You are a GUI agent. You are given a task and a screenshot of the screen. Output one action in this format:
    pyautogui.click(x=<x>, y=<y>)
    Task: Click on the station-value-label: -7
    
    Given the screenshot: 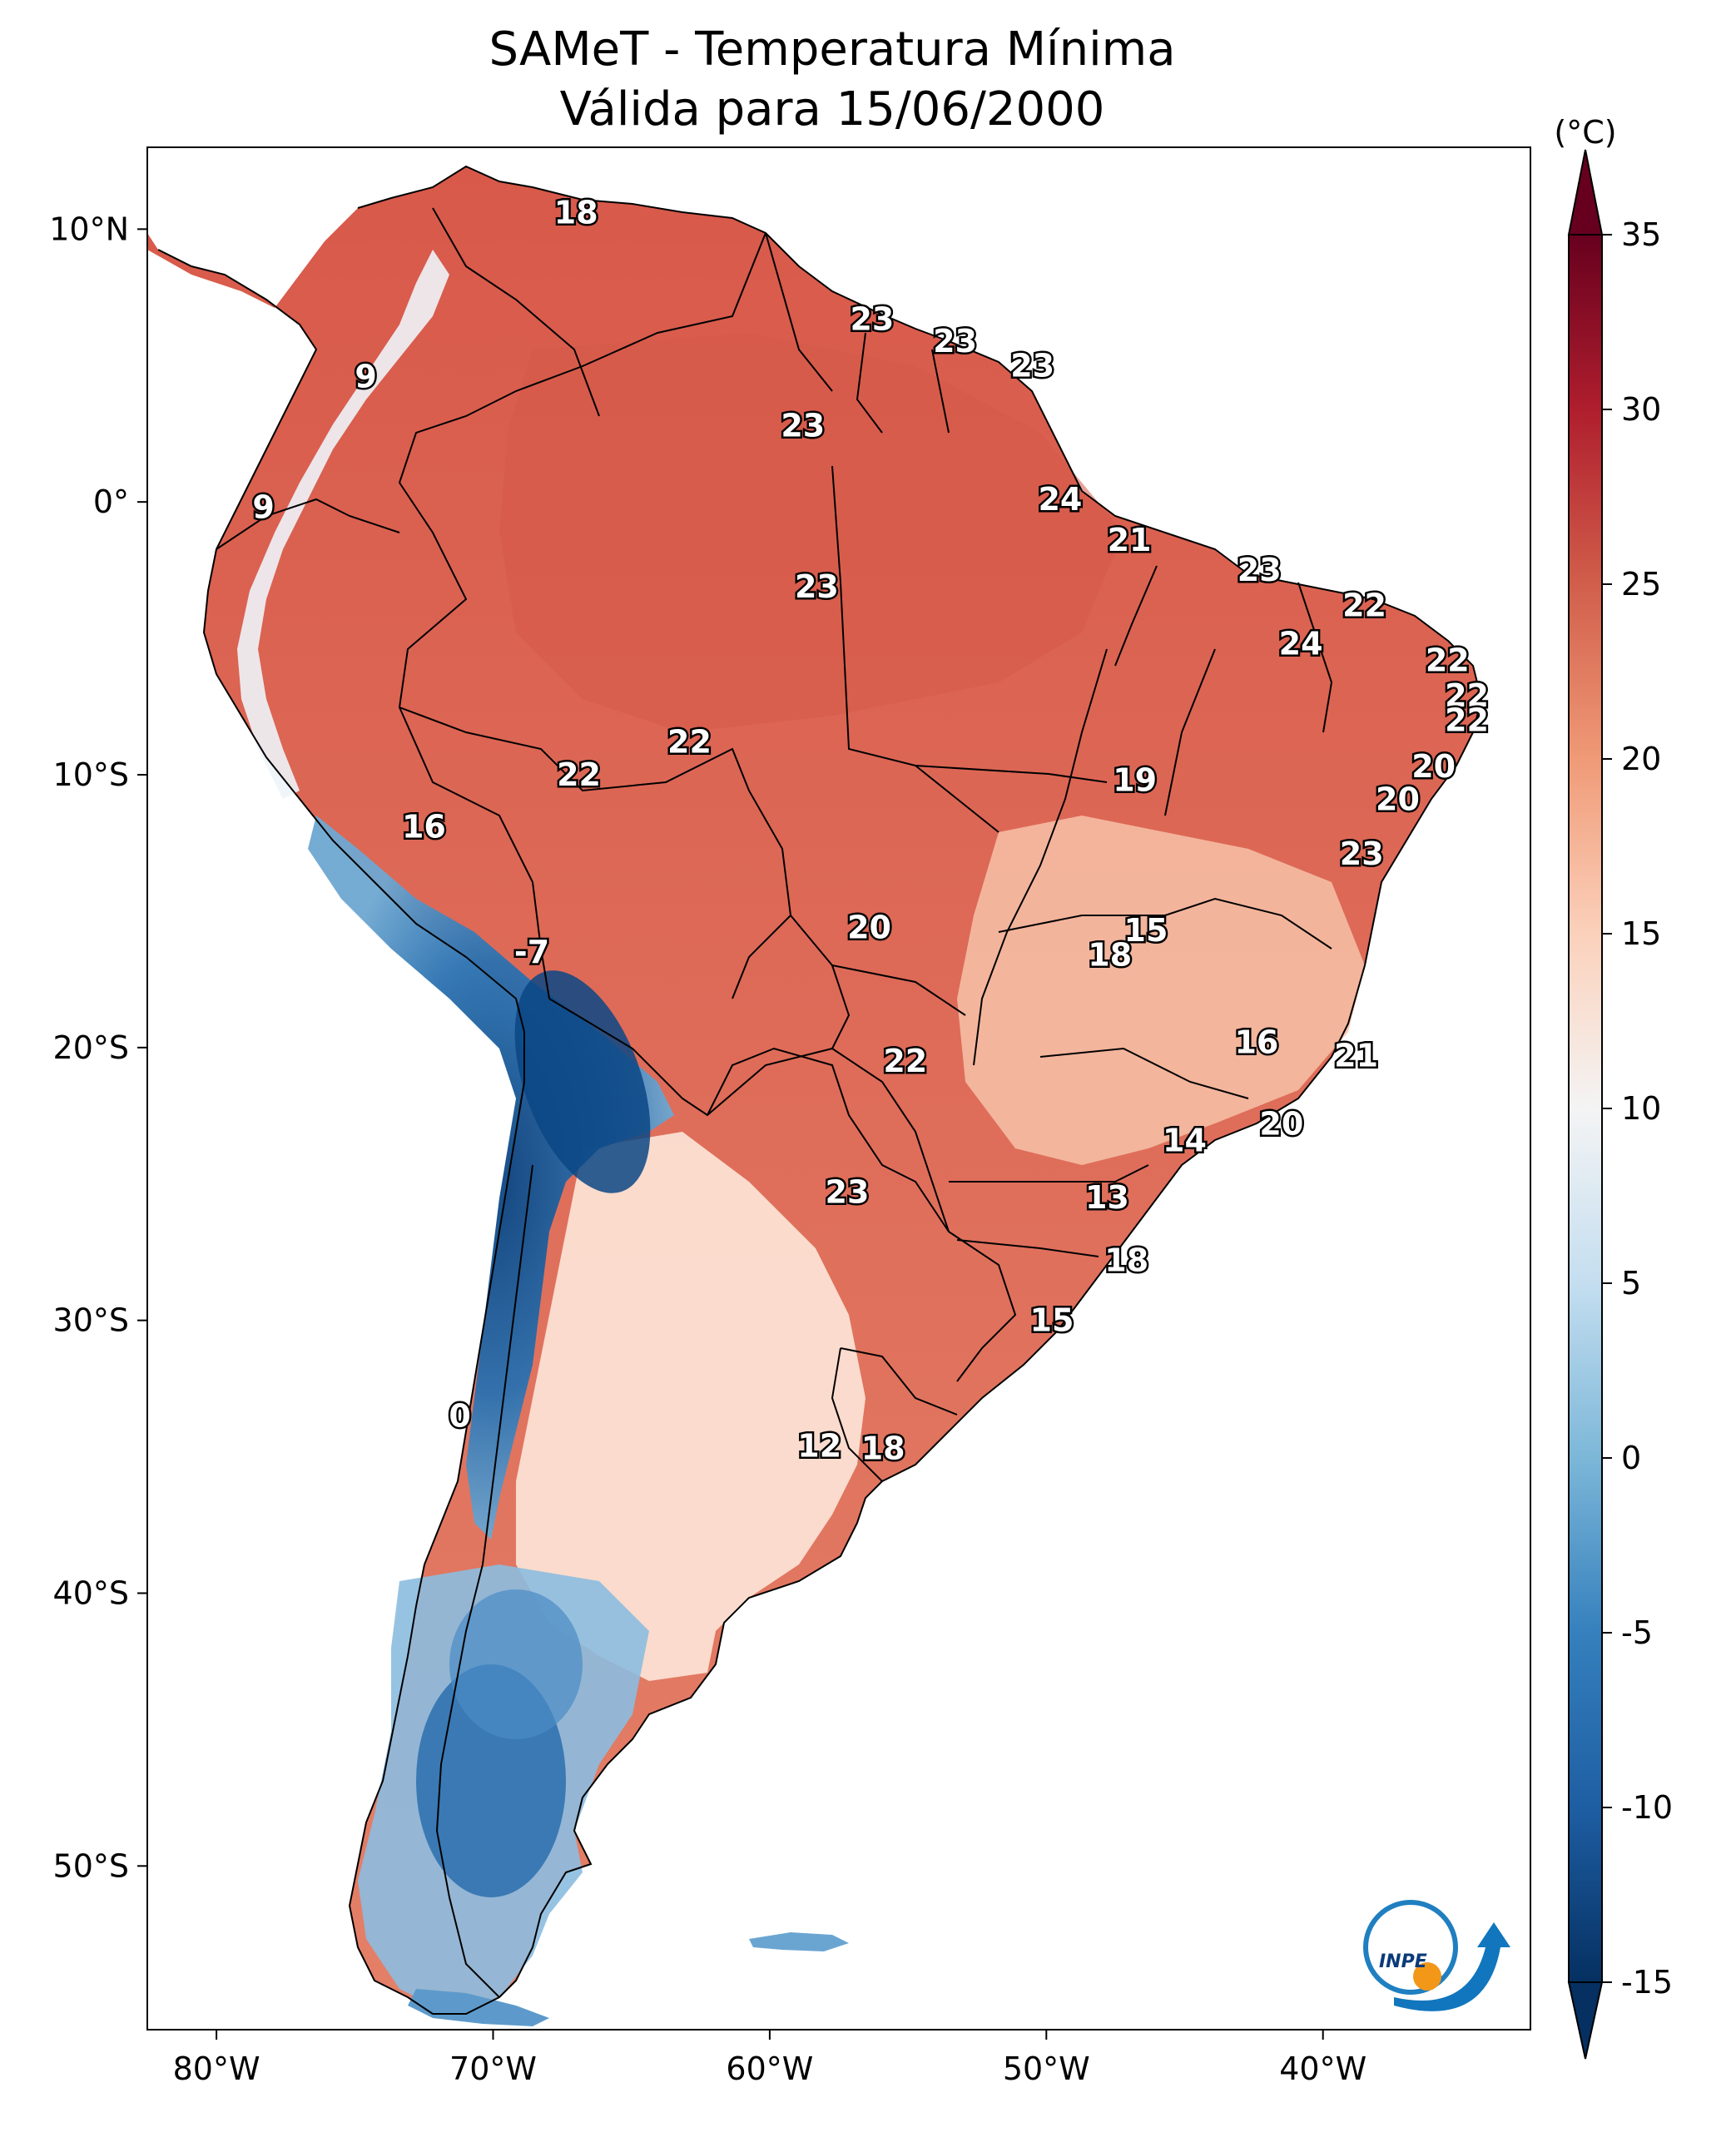 What is the action you would take?
    pyautogui.click(x=531, y=952)
    